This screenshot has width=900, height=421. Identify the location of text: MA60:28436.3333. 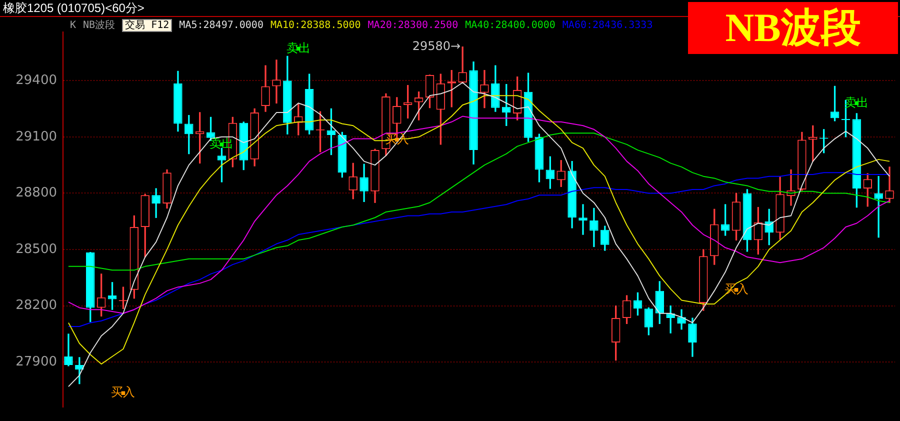
(607, 25).